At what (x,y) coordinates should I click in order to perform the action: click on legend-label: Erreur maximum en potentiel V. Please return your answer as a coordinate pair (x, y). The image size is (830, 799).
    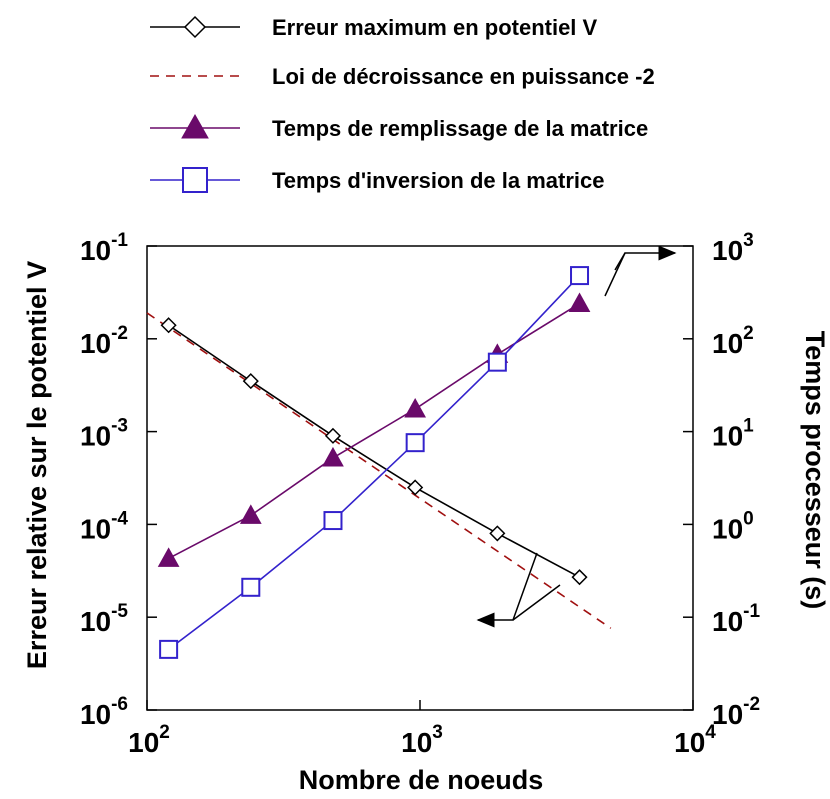
    Looking at the image, I should click on (435, 27).